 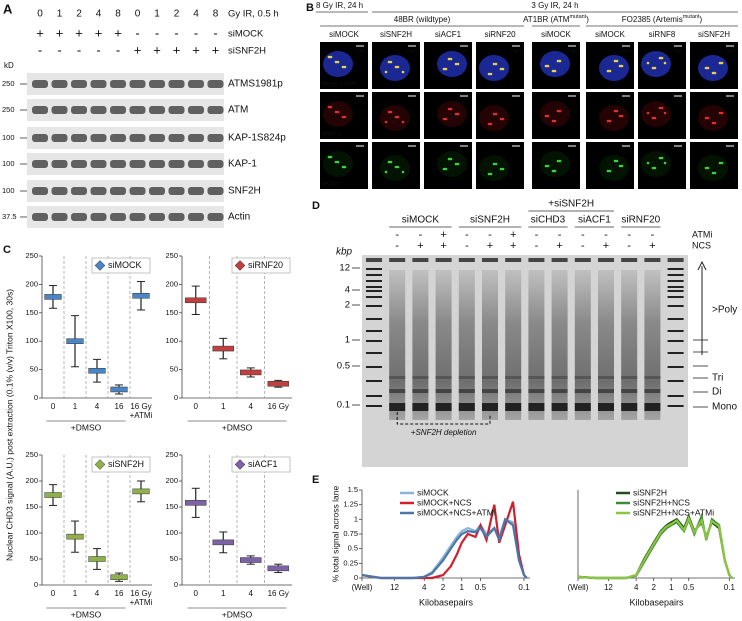 I want to click on column-label: siRNF20, so click(x=500, y=34).